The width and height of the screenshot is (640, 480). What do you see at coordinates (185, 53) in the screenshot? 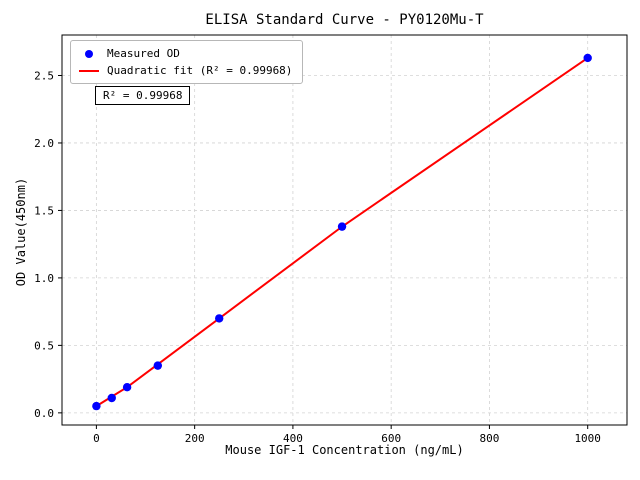
I see `legend-item-measured-od: Measured OD` at bounding box center [185, 53].